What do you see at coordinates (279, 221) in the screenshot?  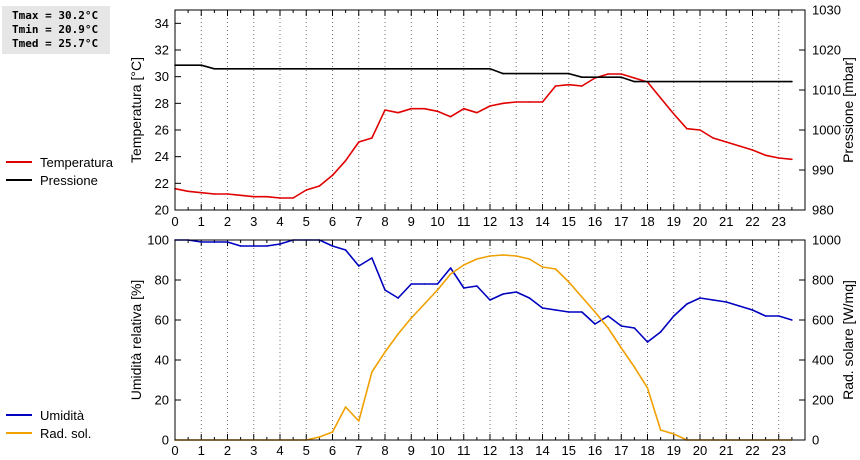 I see `top-x-tick-label: 4` at bounding box center [279, 221].